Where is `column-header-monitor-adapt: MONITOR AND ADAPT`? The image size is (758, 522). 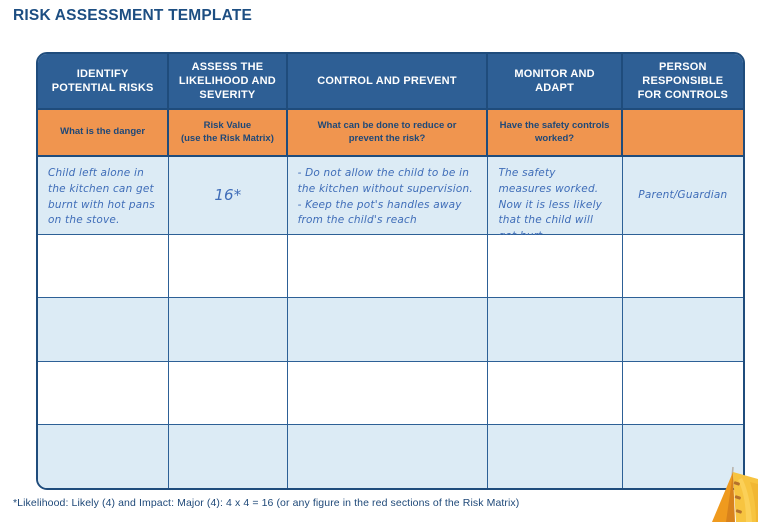 column-header-monitor-adapt: MONITOR AND ADAPT is located at coordinates (555, 82).